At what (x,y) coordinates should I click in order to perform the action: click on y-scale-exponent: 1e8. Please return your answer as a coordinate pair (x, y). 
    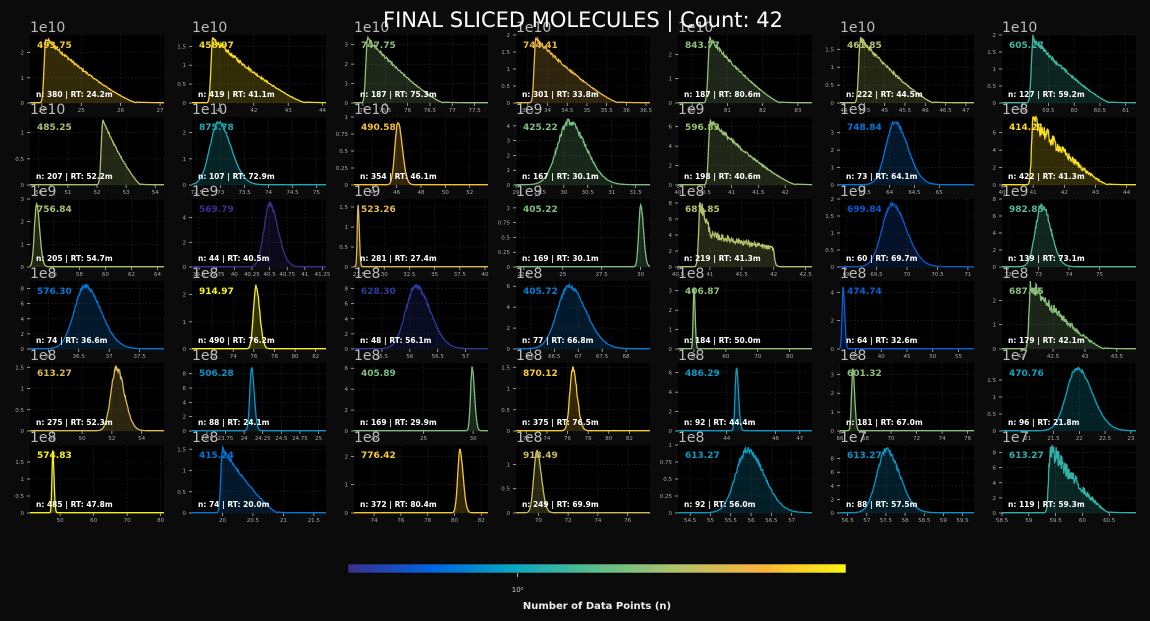
    Looking at the image, I should click on (205, 356).